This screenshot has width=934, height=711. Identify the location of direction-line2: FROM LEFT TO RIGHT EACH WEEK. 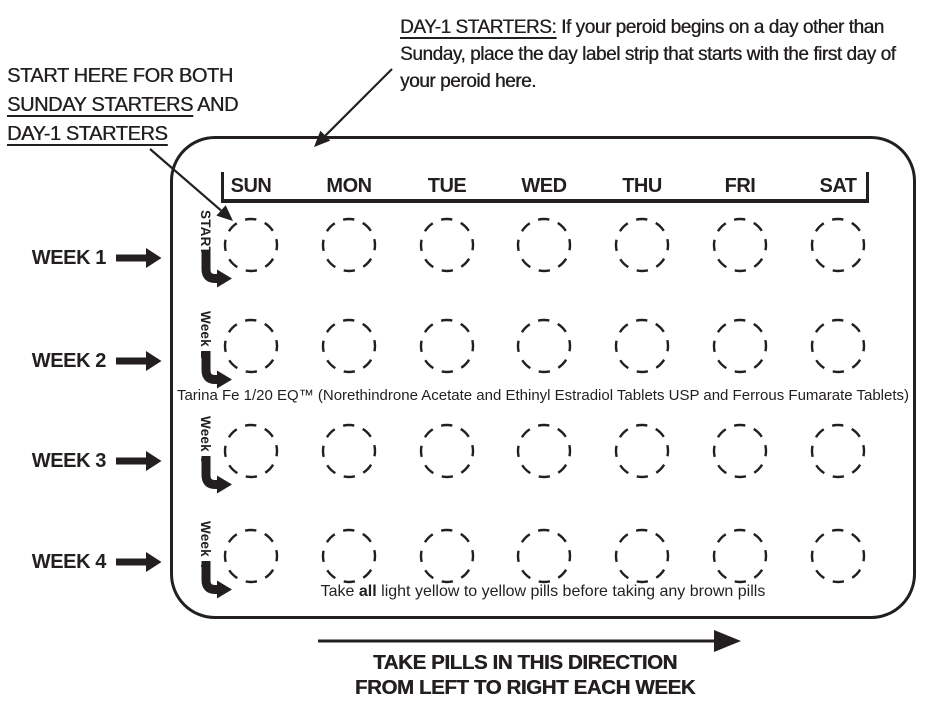
(525, 687).